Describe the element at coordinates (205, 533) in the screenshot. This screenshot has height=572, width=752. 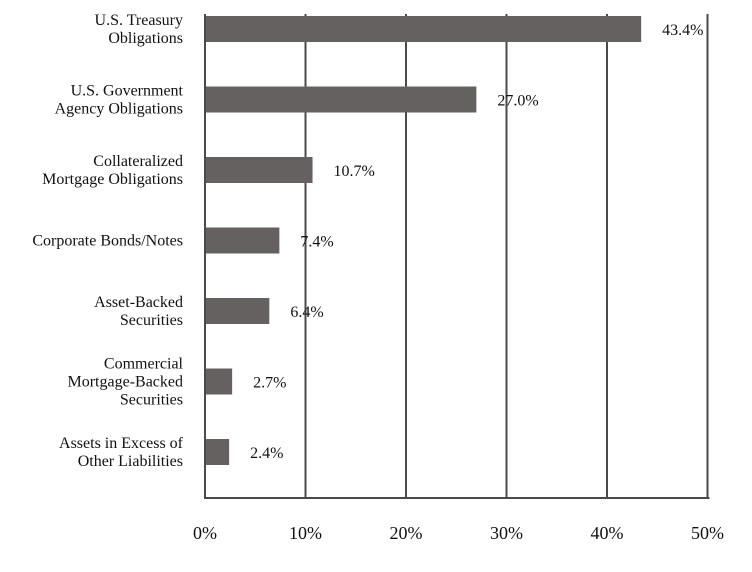
I see `x-tick-label-0: 0%` at that location.